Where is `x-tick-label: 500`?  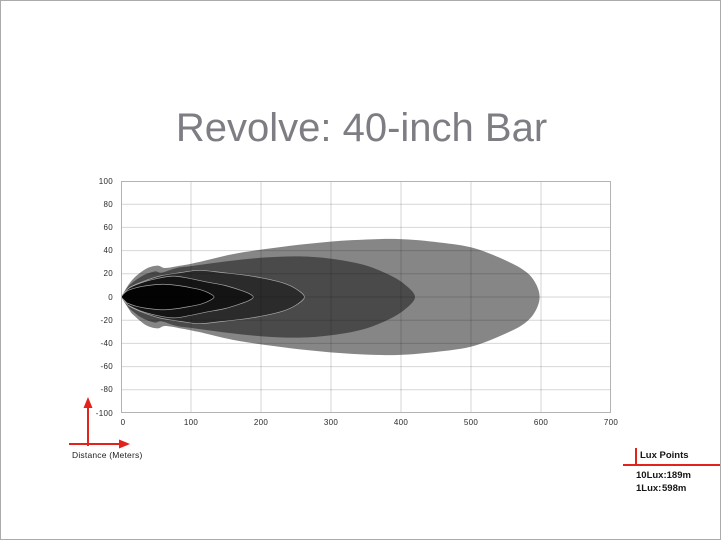
x-tick-label: 500 is located at coordinates (471, 422).